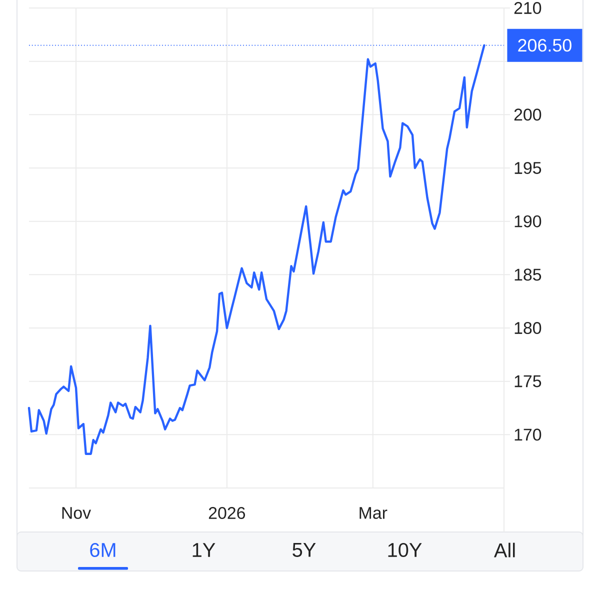  Describe the element at coordinates (204, 550) in the screenshot. I see `text: 1Y` at that location.